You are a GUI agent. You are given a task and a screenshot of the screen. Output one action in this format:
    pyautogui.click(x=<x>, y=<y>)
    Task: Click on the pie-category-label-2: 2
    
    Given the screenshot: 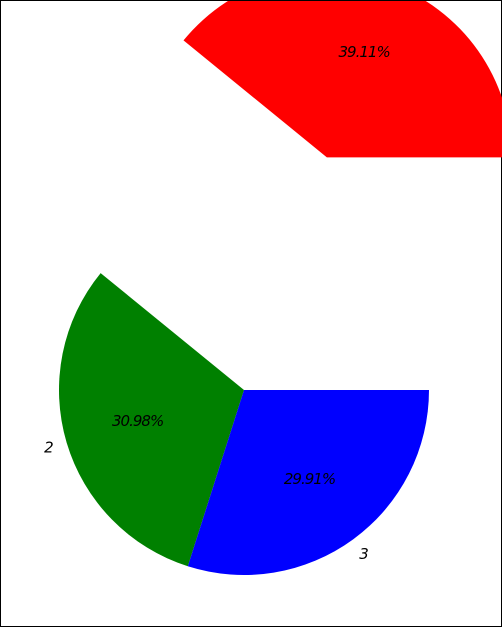 What is the action you would take?
    pyautogui.click(x=49, y=448)
    